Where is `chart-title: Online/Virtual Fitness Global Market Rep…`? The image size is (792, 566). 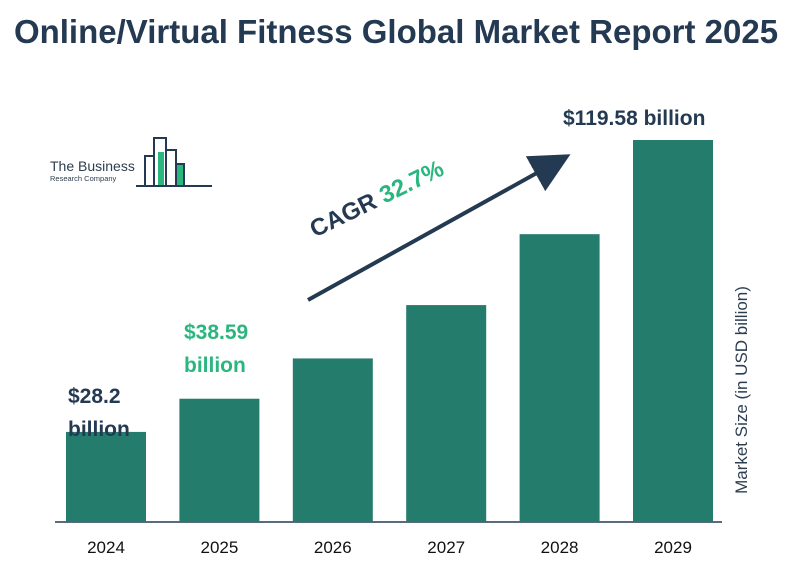
chart-title: Online/Virtual Fitness Global Market Rep… is located at coordinates (396, 31).